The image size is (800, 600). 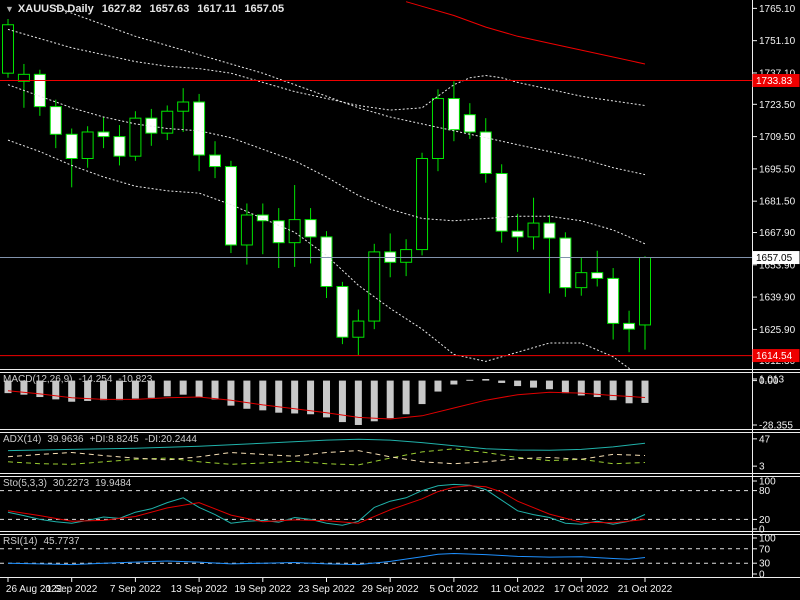 What do you see at coordinates (777, 202) in the screenshot?
I see `price-tick-label: 1681.50` at bounding box center [777, 202].